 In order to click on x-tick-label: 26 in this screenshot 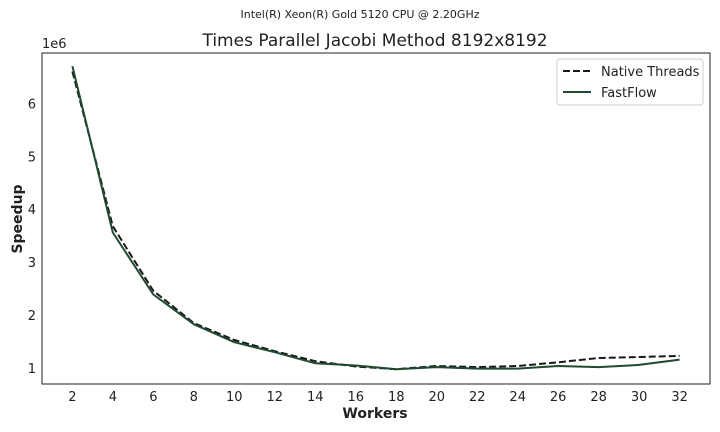, I will do `click(558, 397)`.